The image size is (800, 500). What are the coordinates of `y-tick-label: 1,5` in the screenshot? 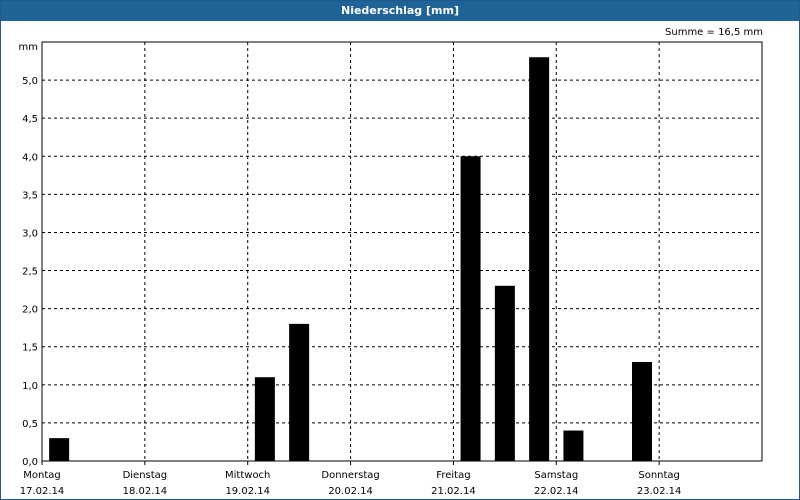 It's located at (30, 348).